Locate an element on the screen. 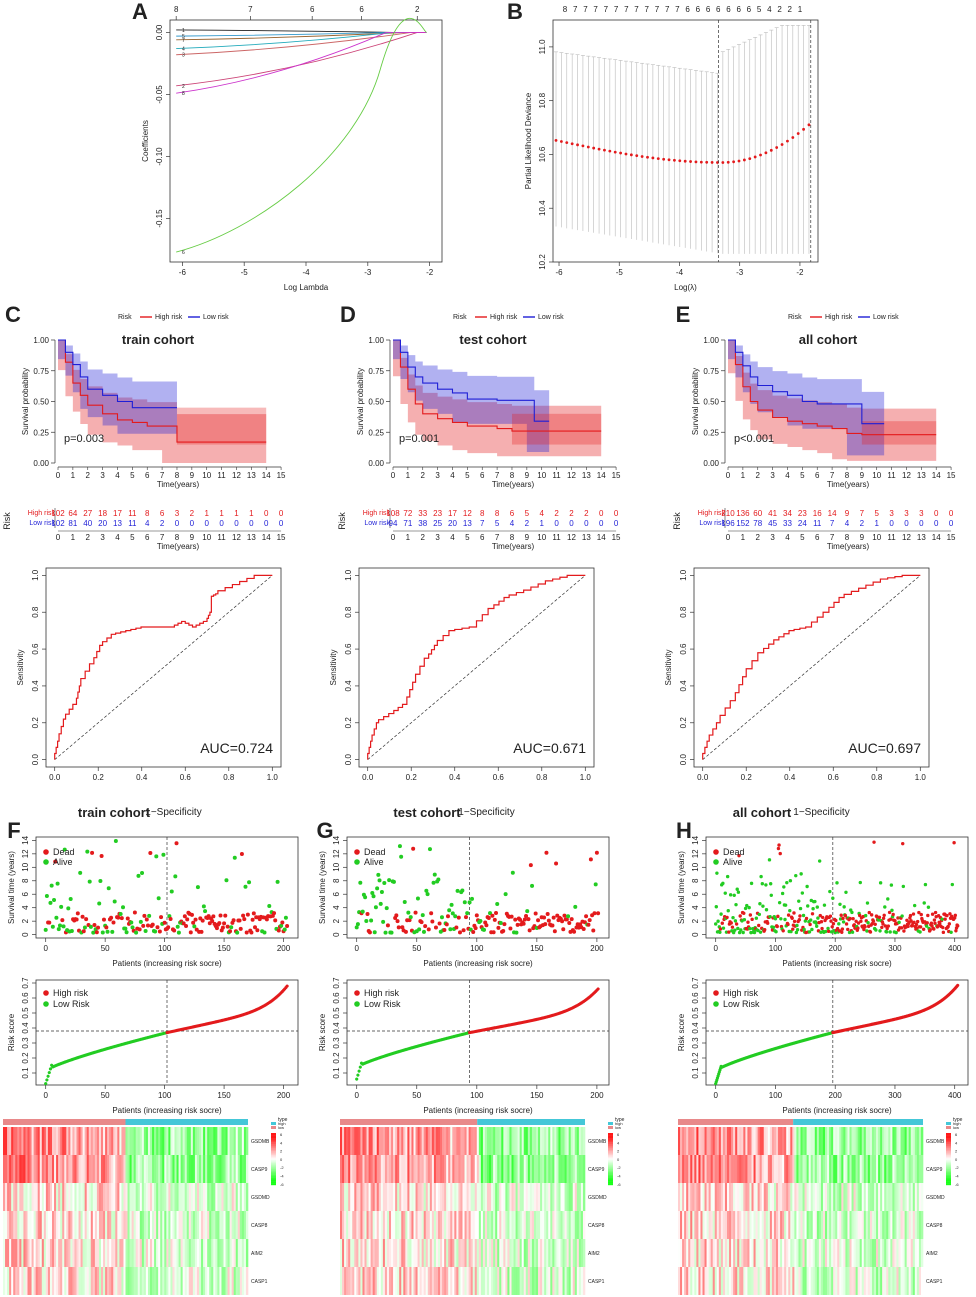  km-x-tick-label: 4 is located at coordinates (452, 475).